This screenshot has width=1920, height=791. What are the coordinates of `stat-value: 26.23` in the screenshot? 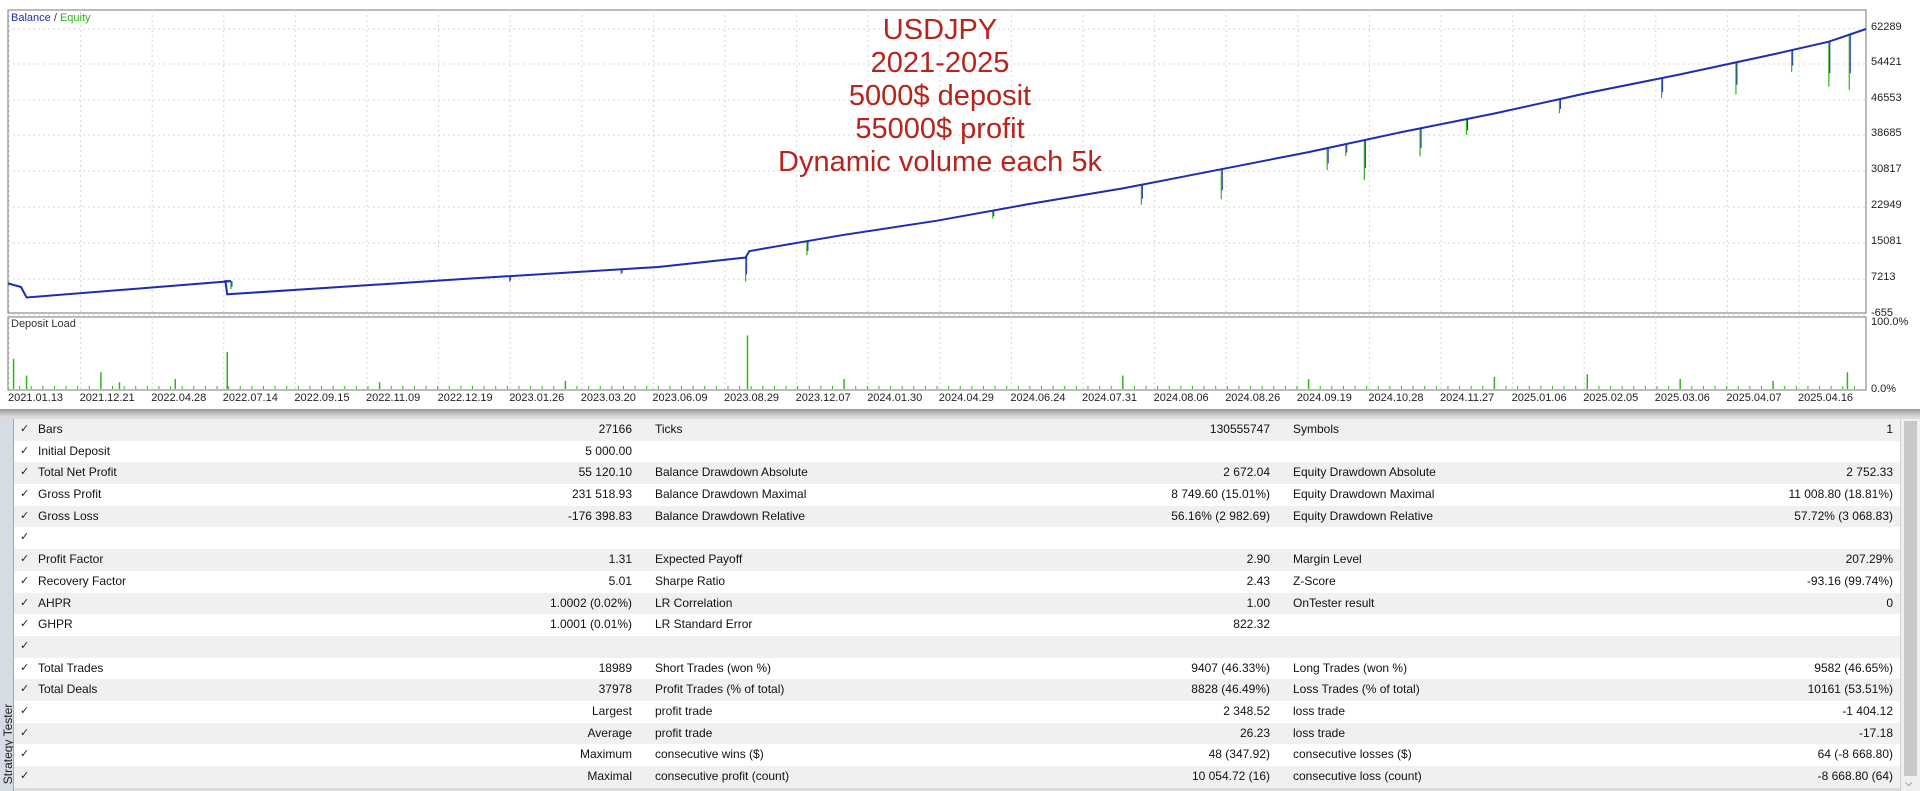 It's located at (1254, 732).